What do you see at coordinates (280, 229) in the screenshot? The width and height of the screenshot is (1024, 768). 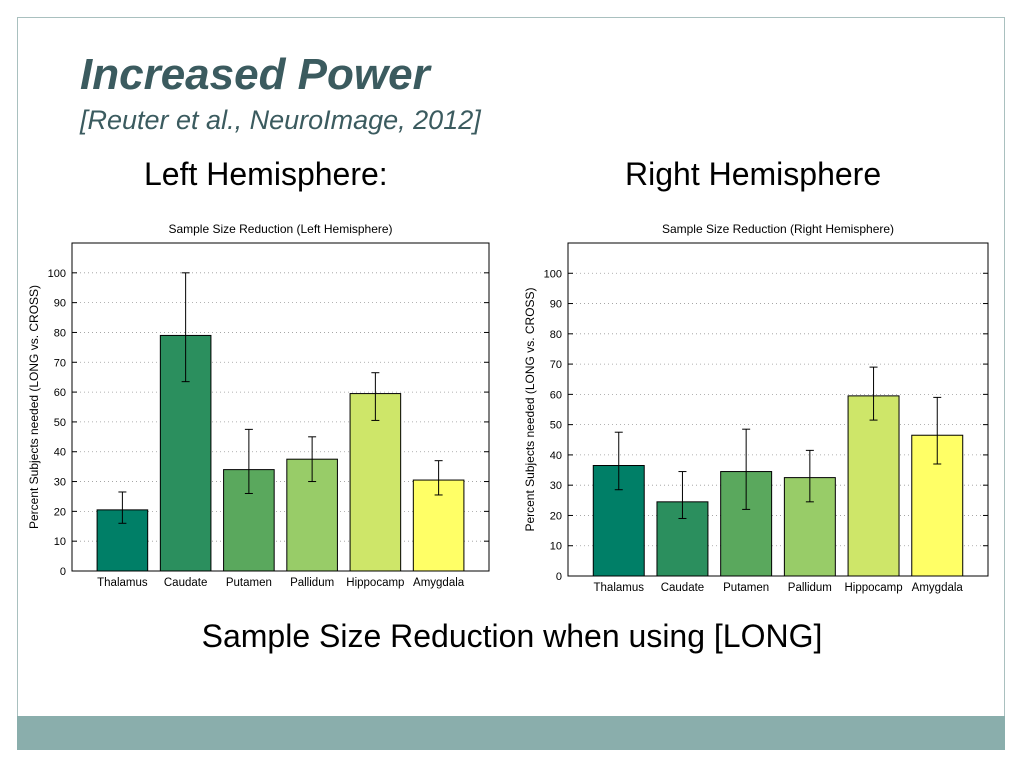 I see `chart-title: Sample Size Reduction (Left Hemisphere)` at bounding box center [280, 229].